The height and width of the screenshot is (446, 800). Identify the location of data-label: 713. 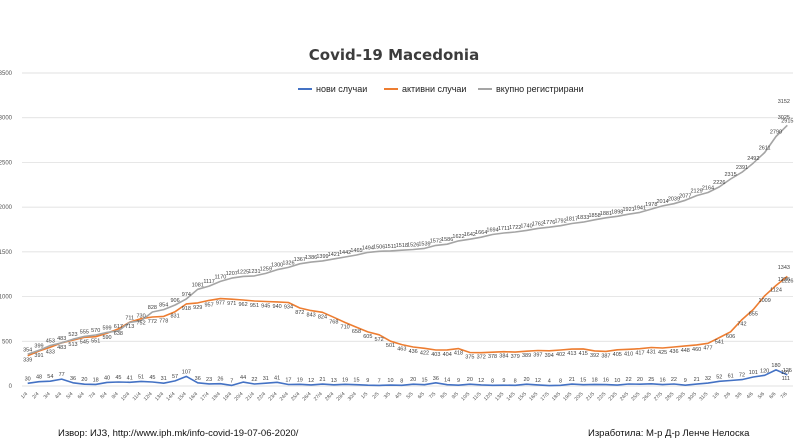
(129, 327).